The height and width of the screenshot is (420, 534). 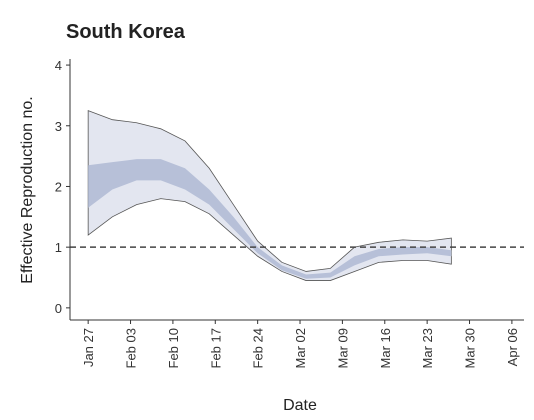 What do you see at coordinates (58, 308) in the screenshot?
I see `y-tick-label: 0` at bounding box center [58, 308].